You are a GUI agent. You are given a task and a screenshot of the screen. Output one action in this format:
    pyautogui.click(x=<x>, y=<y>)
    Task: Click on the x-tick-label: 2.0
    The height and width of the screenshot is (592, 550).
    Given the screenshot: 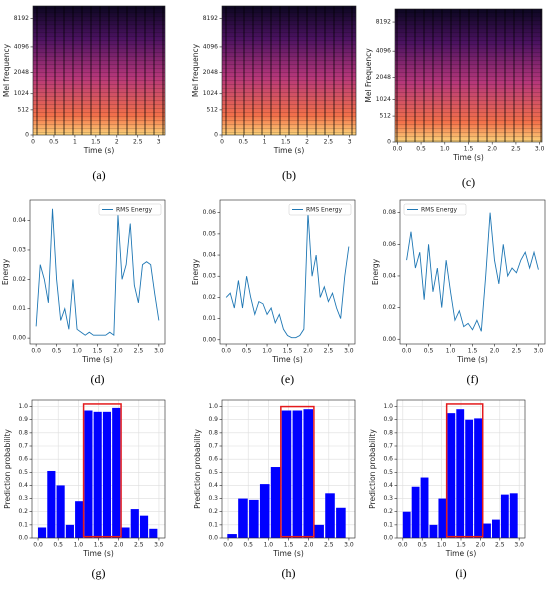 What is the action you would take?
    pyautogui.click(x=119, y=545)
    